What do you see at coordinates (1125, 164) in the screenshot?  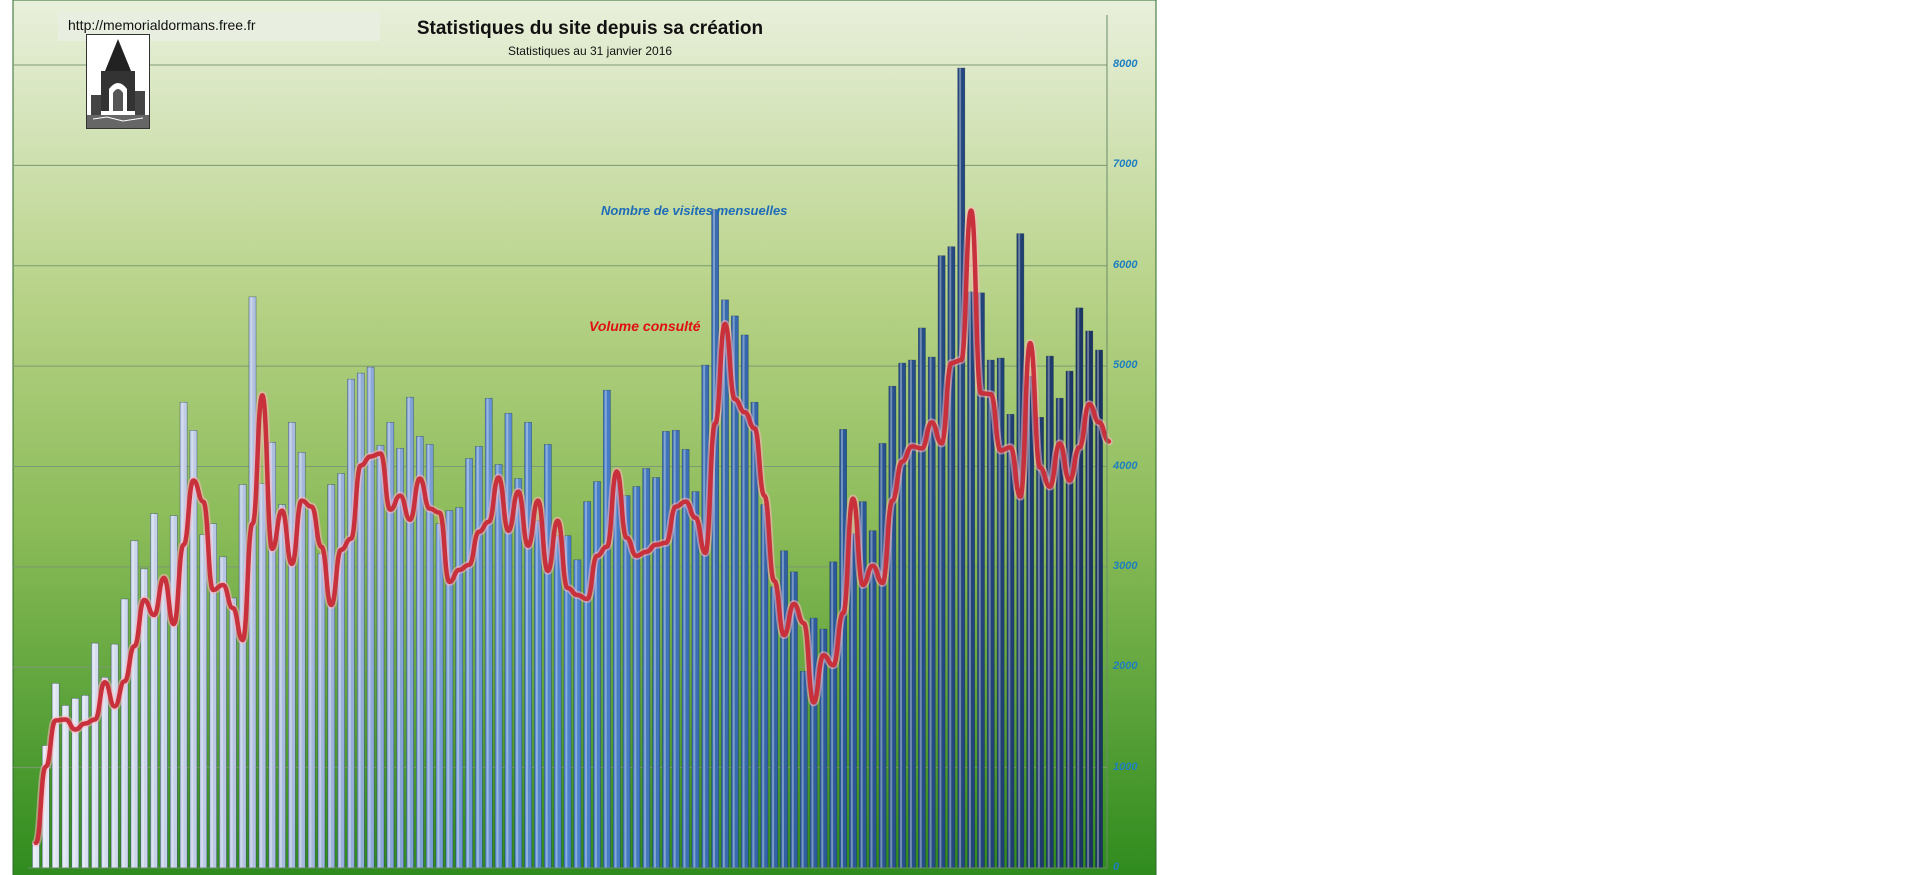 I see `y-tick-label: 7000` at bounding box center [1125, 164].